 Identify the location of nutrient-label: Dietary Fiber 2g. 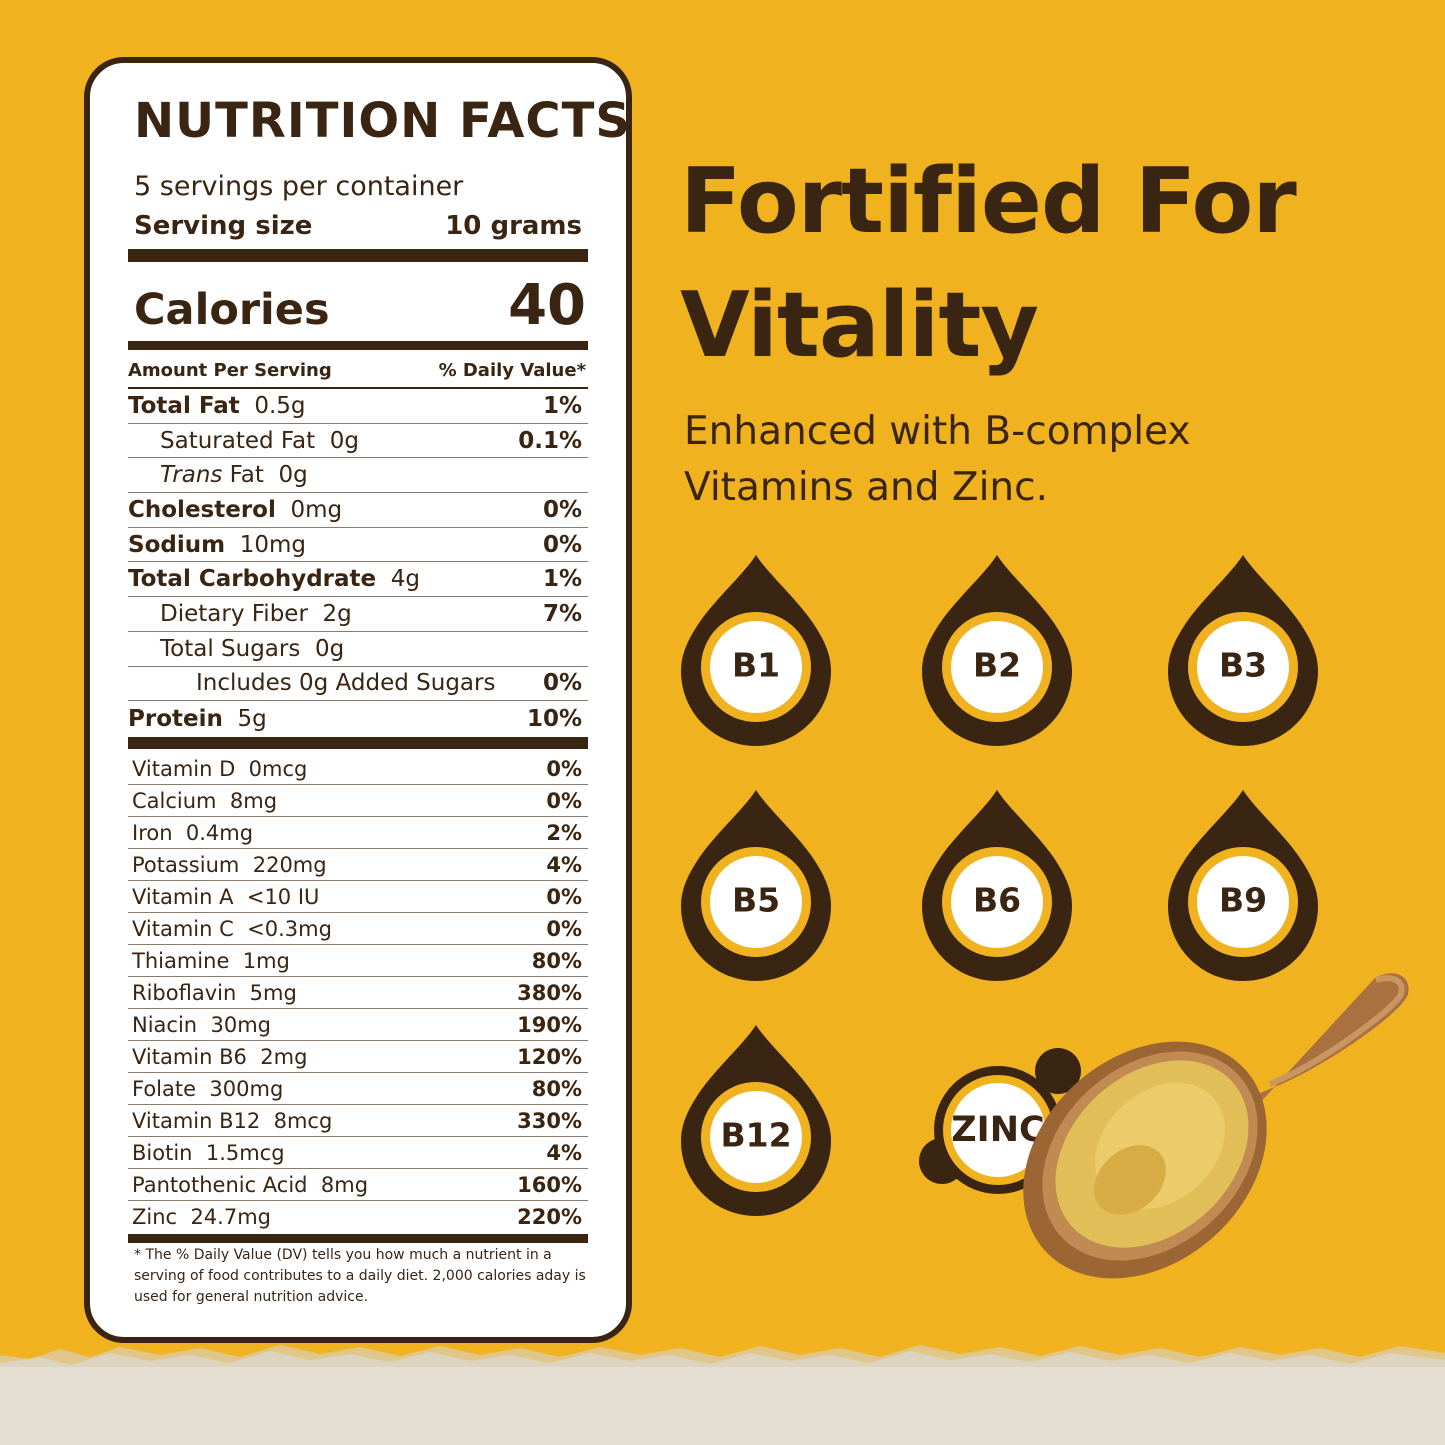
(256, 614).